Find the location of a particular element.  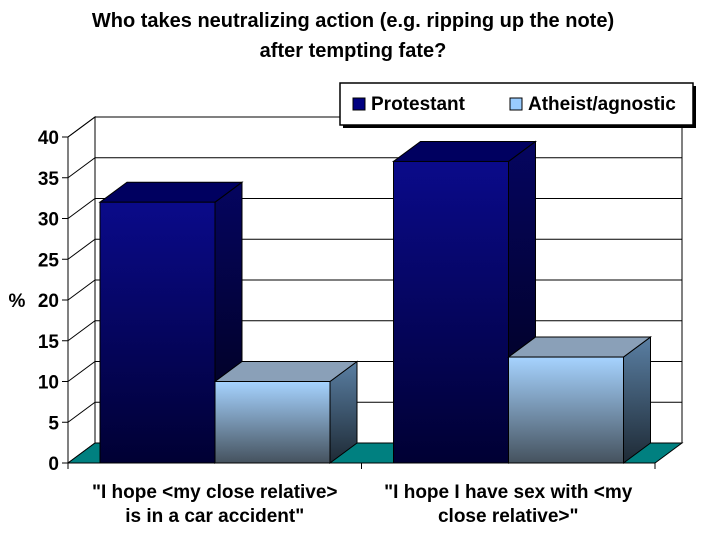

legend-label: Atheist/agnostic is located at coordinates (602, 104).